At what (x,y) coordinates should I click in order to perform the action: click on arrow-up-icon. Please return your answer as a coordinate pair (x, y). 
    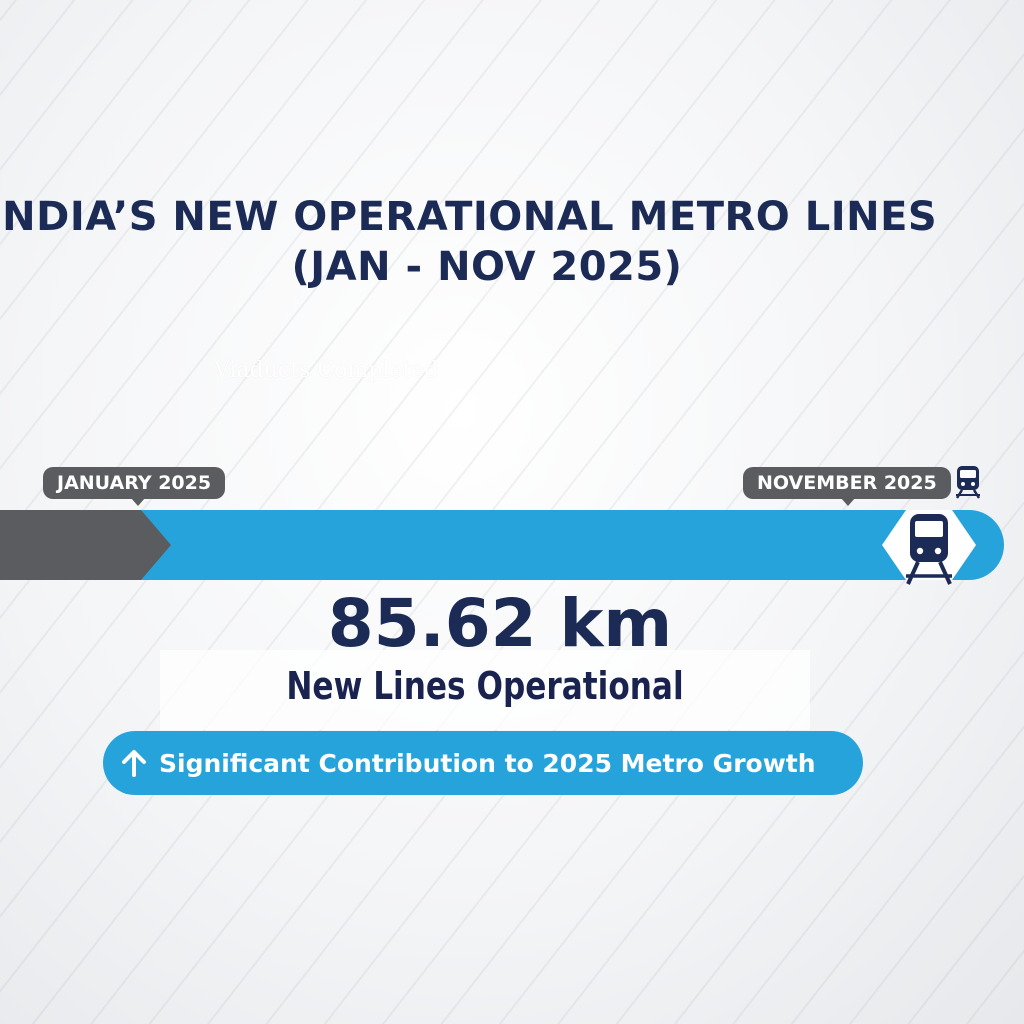
    Looking at the image, I should click on (134, 763).